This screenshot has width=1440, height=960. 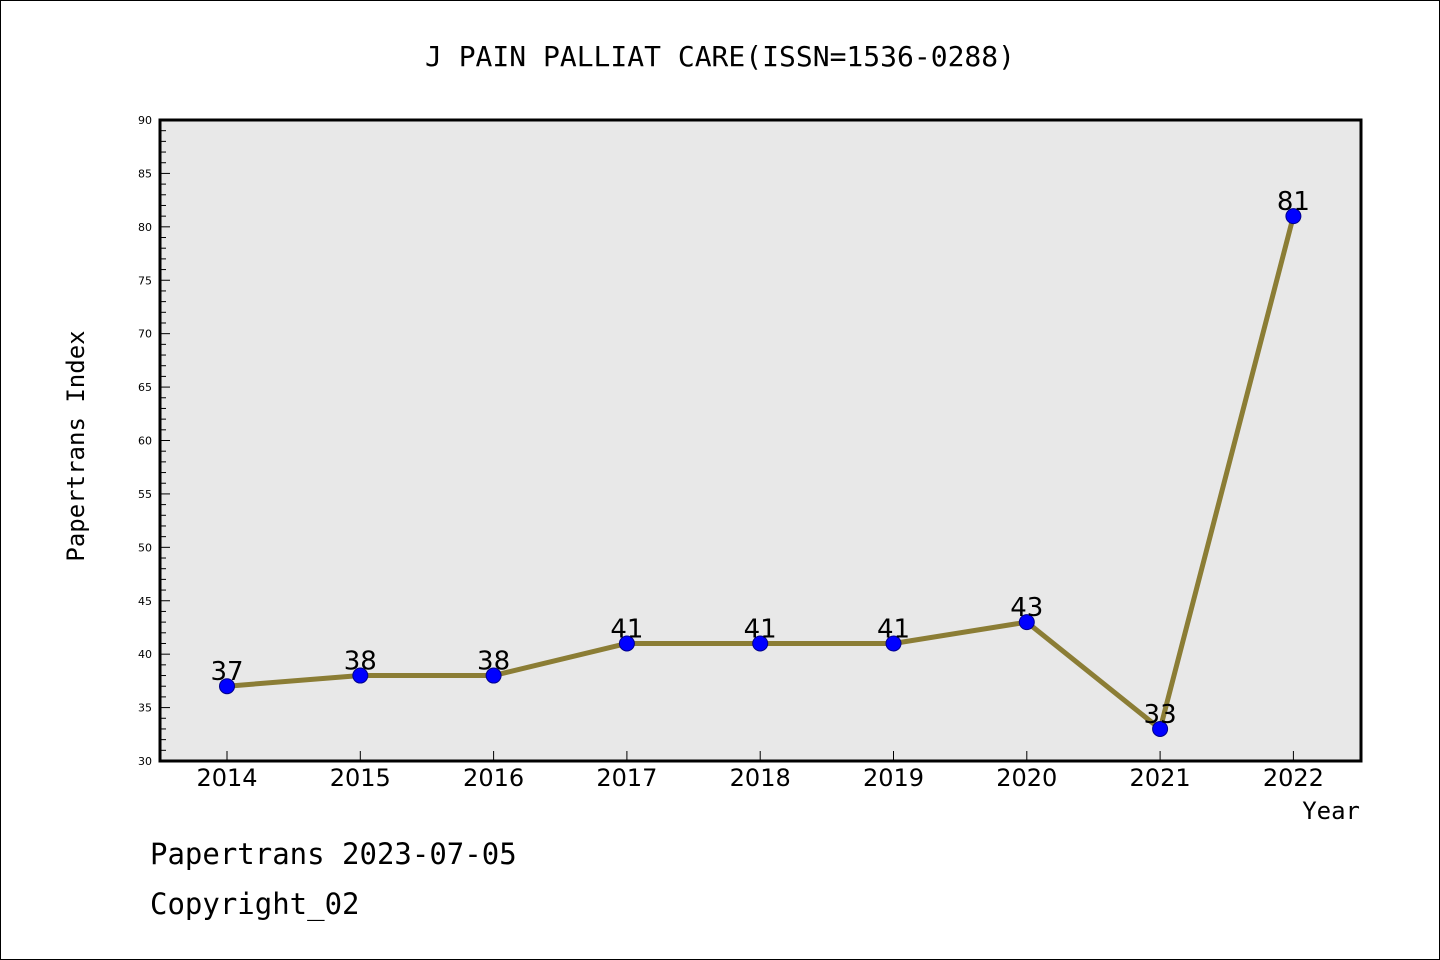 I want to click on x-tick-label: 2020, so click(x=1026, y=778).